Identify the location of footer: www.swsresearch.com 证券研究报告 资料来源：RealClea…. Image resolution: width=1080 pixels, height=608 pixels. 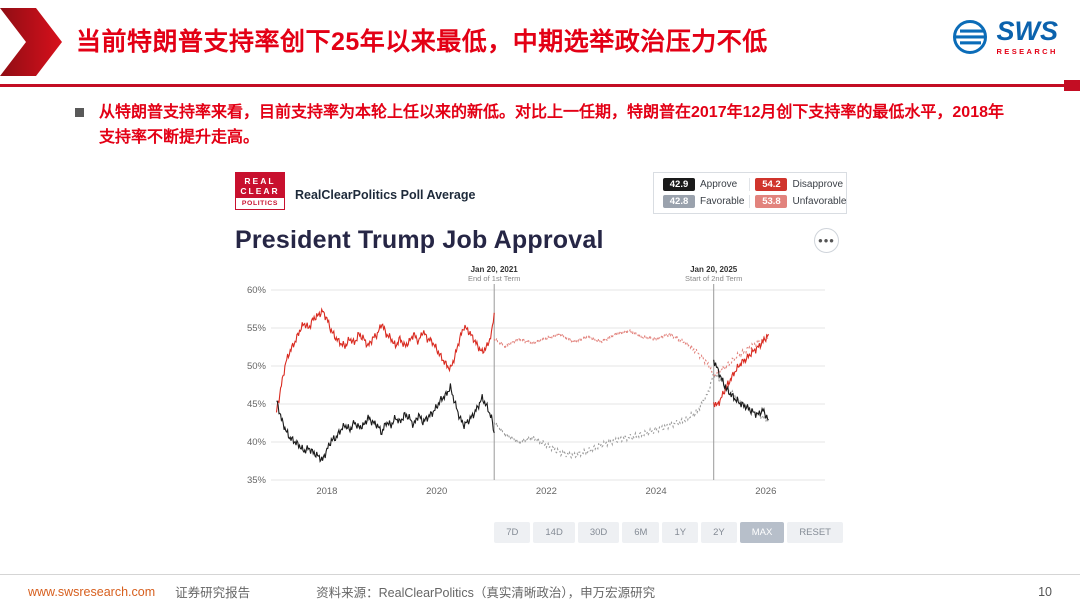
(540, 591).